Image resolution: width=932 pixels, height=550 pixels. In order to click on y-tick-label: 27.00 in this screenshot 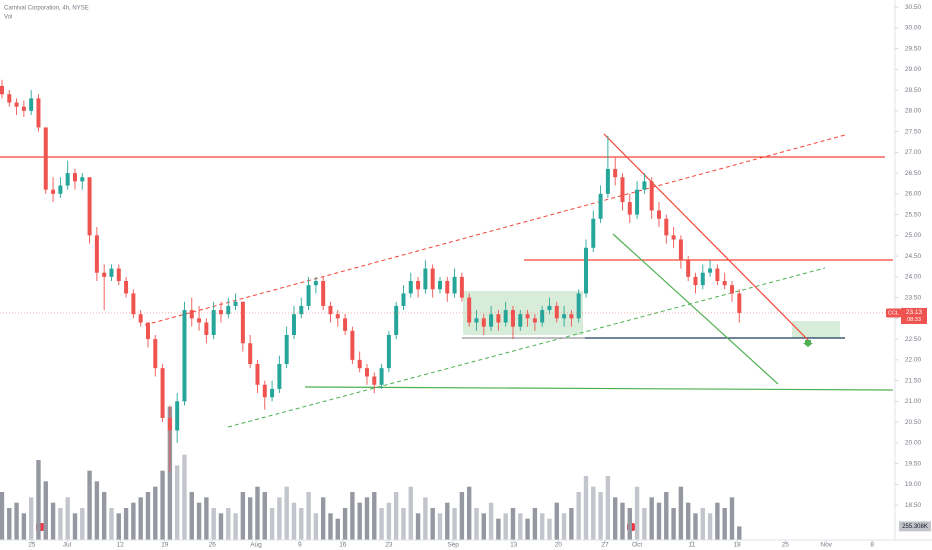, I will do `click(913, 152)`.